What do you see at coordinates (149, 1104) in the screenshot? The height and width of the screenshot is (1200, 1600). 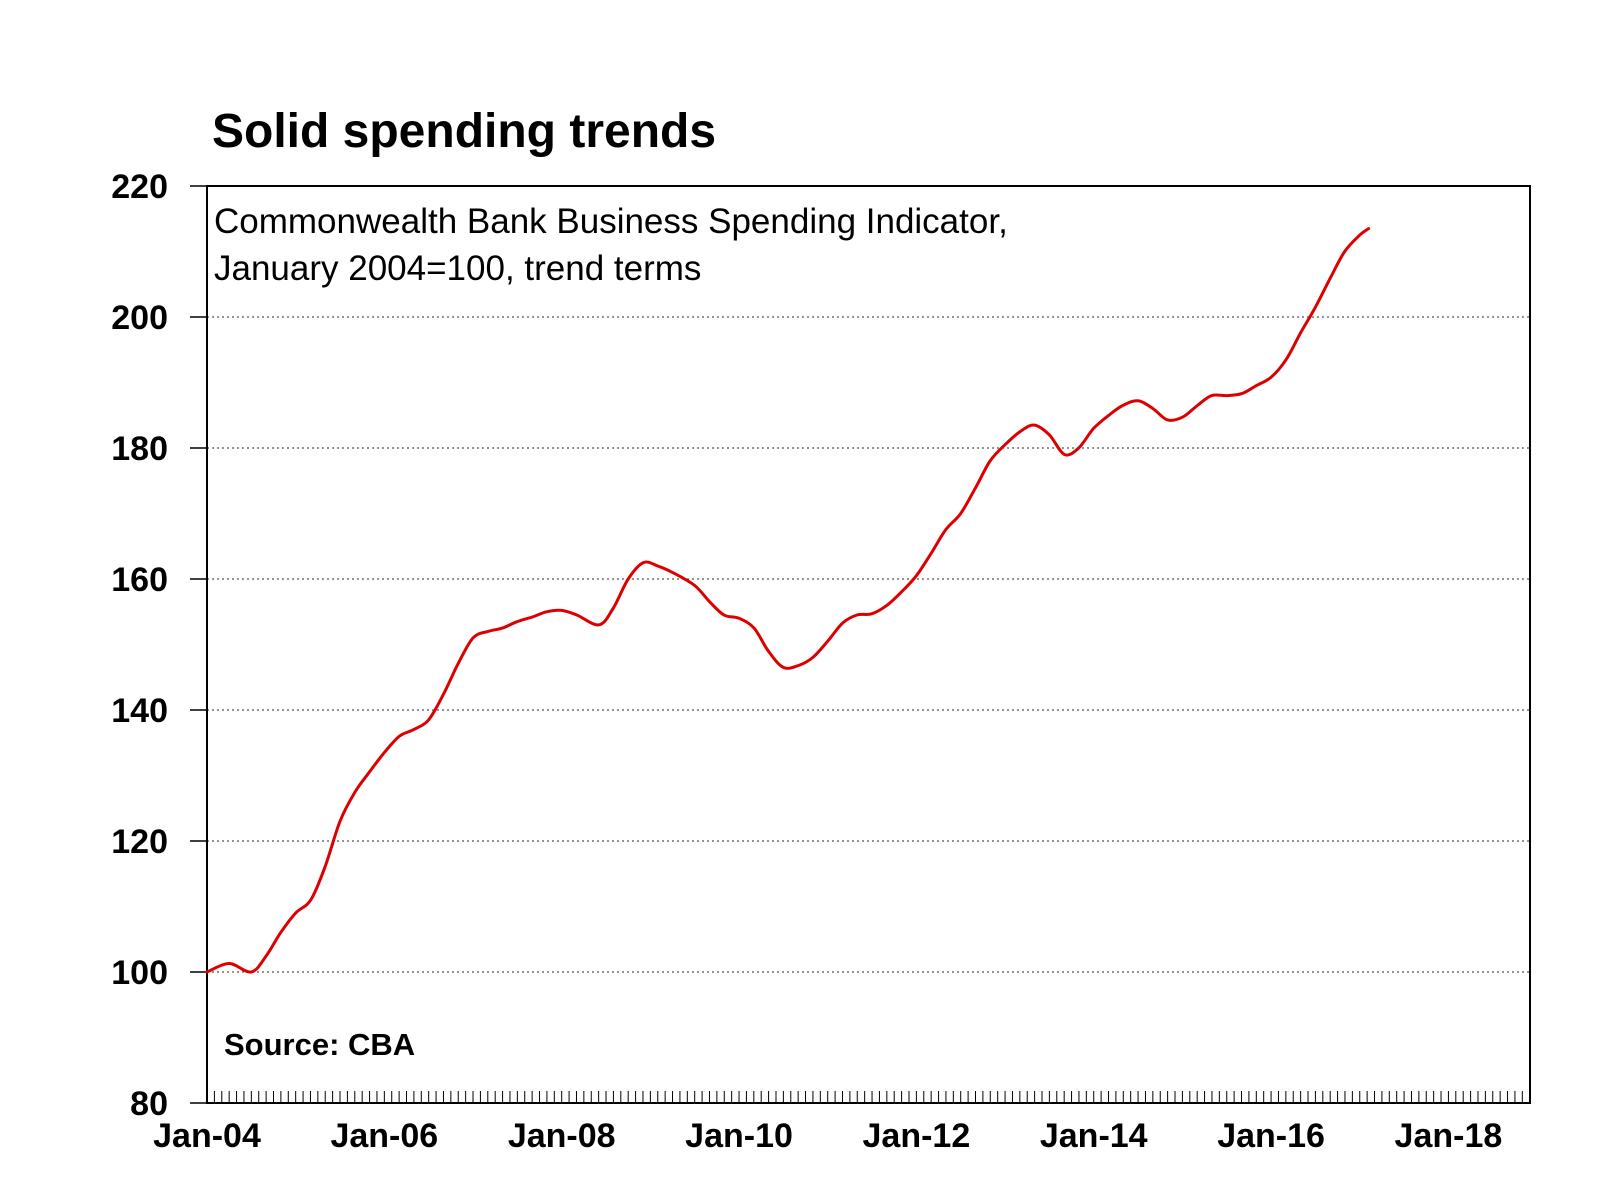 I see `y-tick-label-80: 80` at bounding box center [149, 1104].